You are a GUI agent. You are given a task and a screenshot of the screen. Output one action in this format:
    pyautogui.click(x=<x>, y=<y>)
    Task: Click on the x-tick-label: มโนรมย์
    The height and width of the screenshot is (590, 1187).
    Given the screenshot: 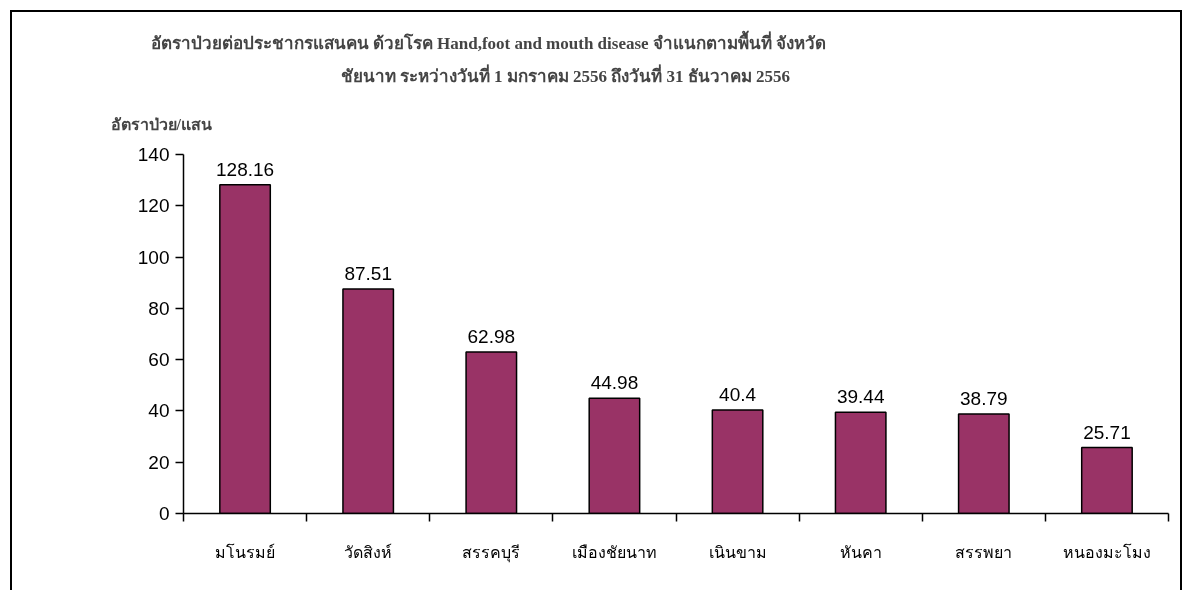 What is the action you would take?
    pyautogui.click(x=245, y=551)
    